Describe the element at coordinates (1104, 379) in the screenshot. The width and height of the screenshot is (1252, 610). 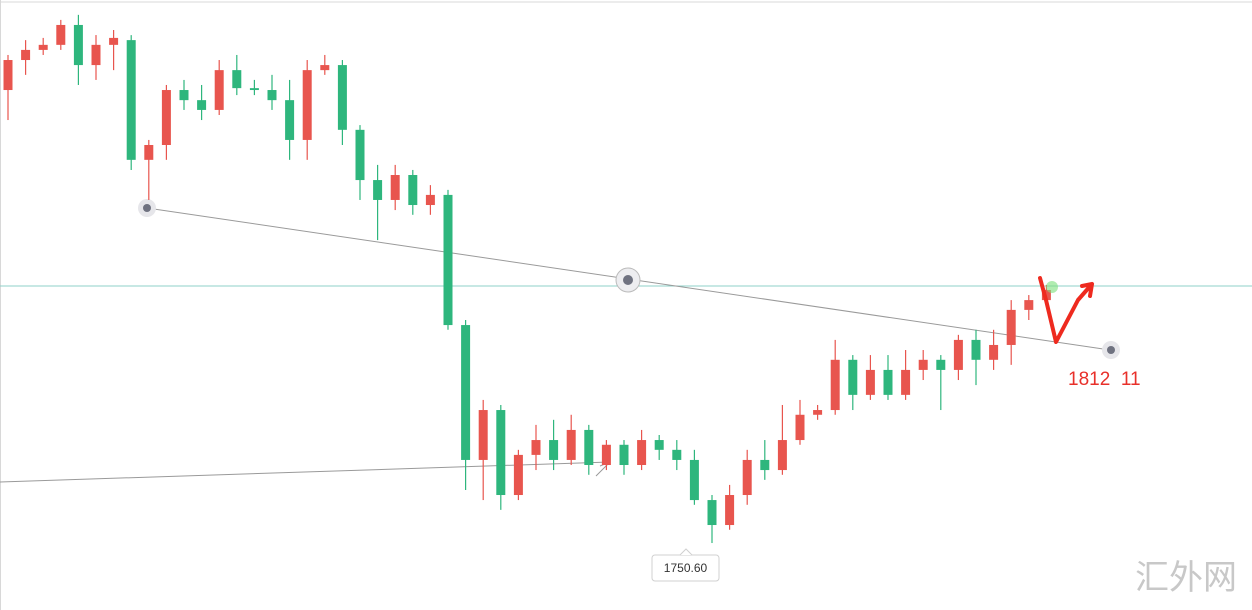
I see `annotation: 1812 11` at that location.